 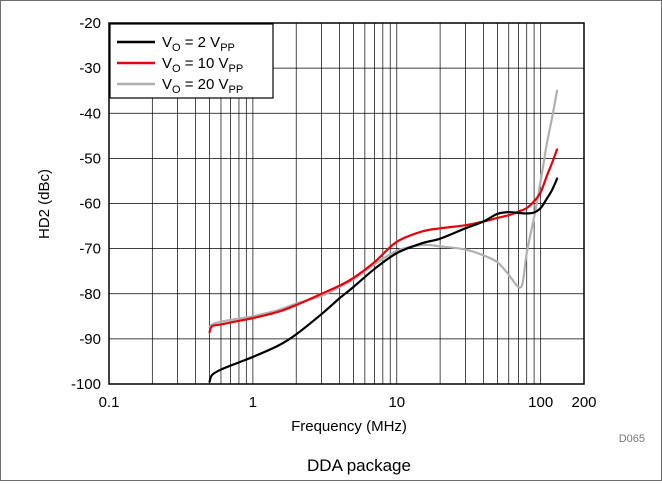 I want to click on x-tick-label: 0.1, so click(x=109, y=402).